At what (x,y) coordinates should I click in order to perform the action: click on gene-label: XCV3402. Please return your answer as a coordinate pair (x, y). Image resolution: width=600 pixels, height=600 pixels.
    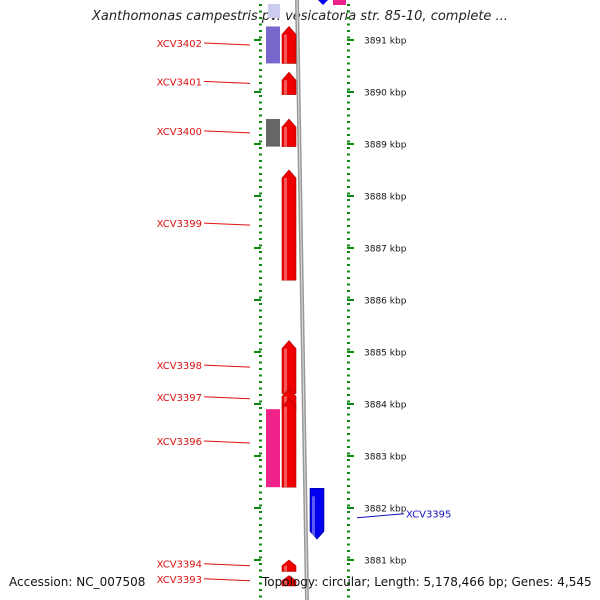
    Looking at the image, I should click on (179, 44).